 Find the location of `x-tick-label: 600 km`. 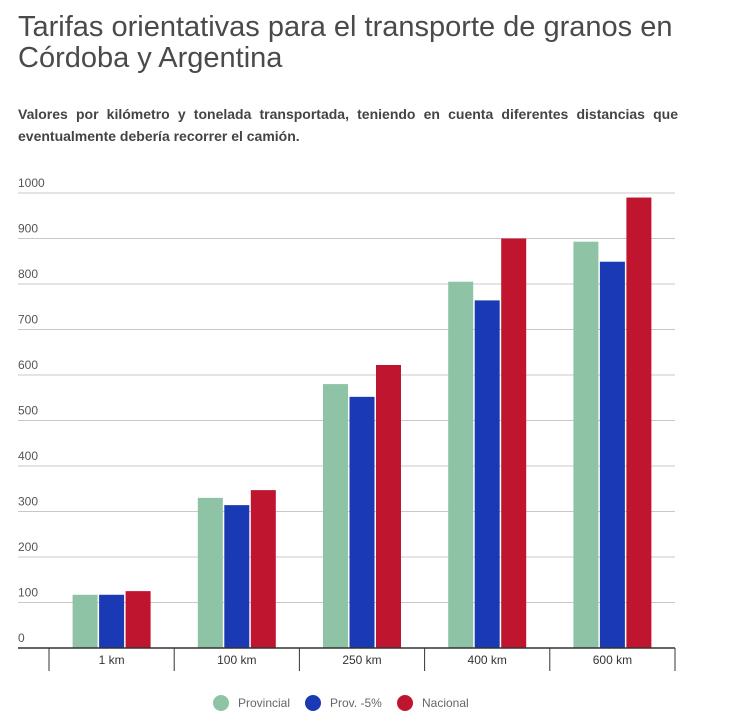

x-tick-label: 600 km is located at coordinates (612, 660).